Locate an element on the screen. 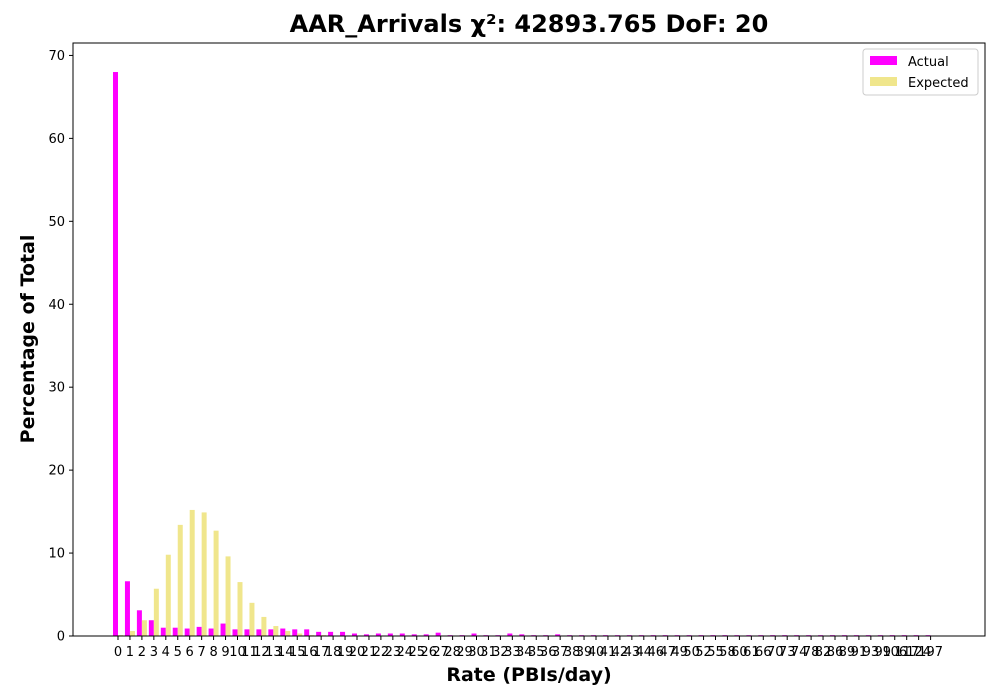  x-tick-label: 7 is located at coordinates (202, 652).